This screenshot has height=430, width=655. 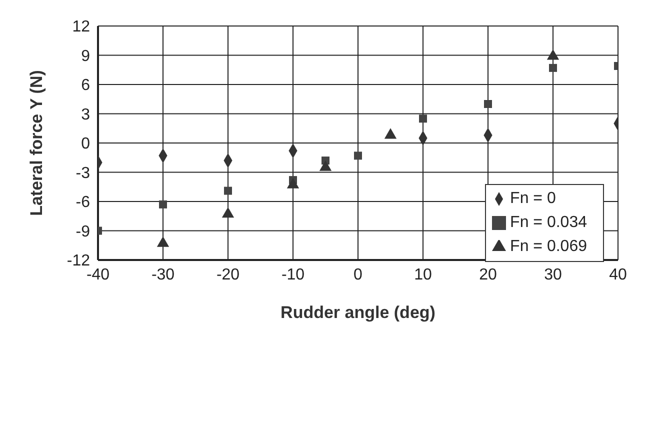 What do you see at coordinates (85, 85) in the screenshot?
I see `y-tick-label: 6` at bounding box center [85, 85].